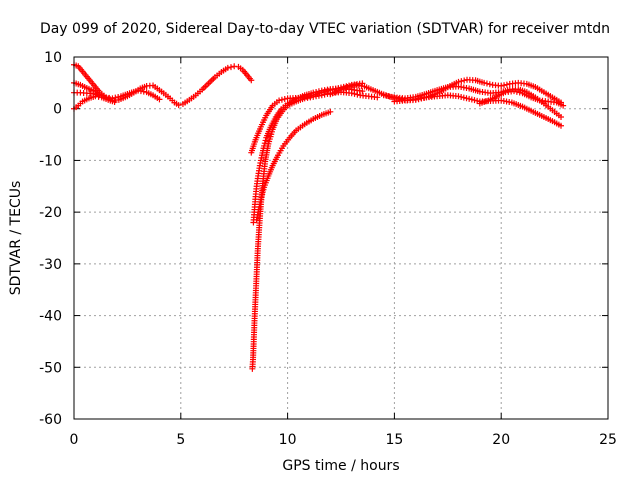  Describe the element at coordinates (50, 368) in the screenshot. I see `y-tick-label: -50` at that location.